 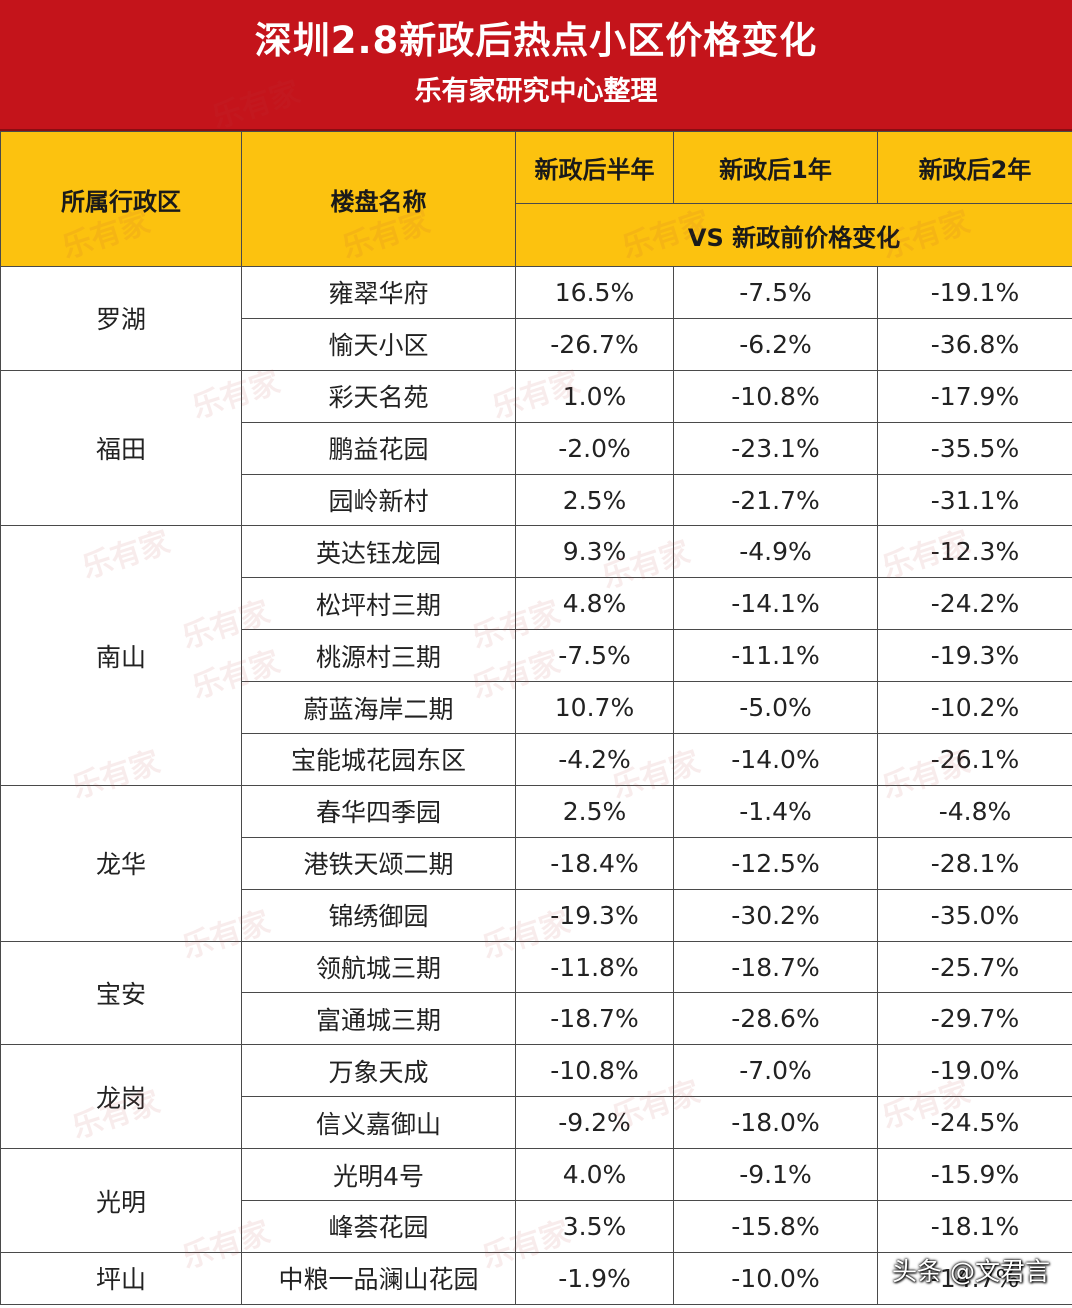 What do you see at coordinates (378, 1071) in the screenshot?
I see `project-cell: 万象天成` at bounding box center [378, 1071].